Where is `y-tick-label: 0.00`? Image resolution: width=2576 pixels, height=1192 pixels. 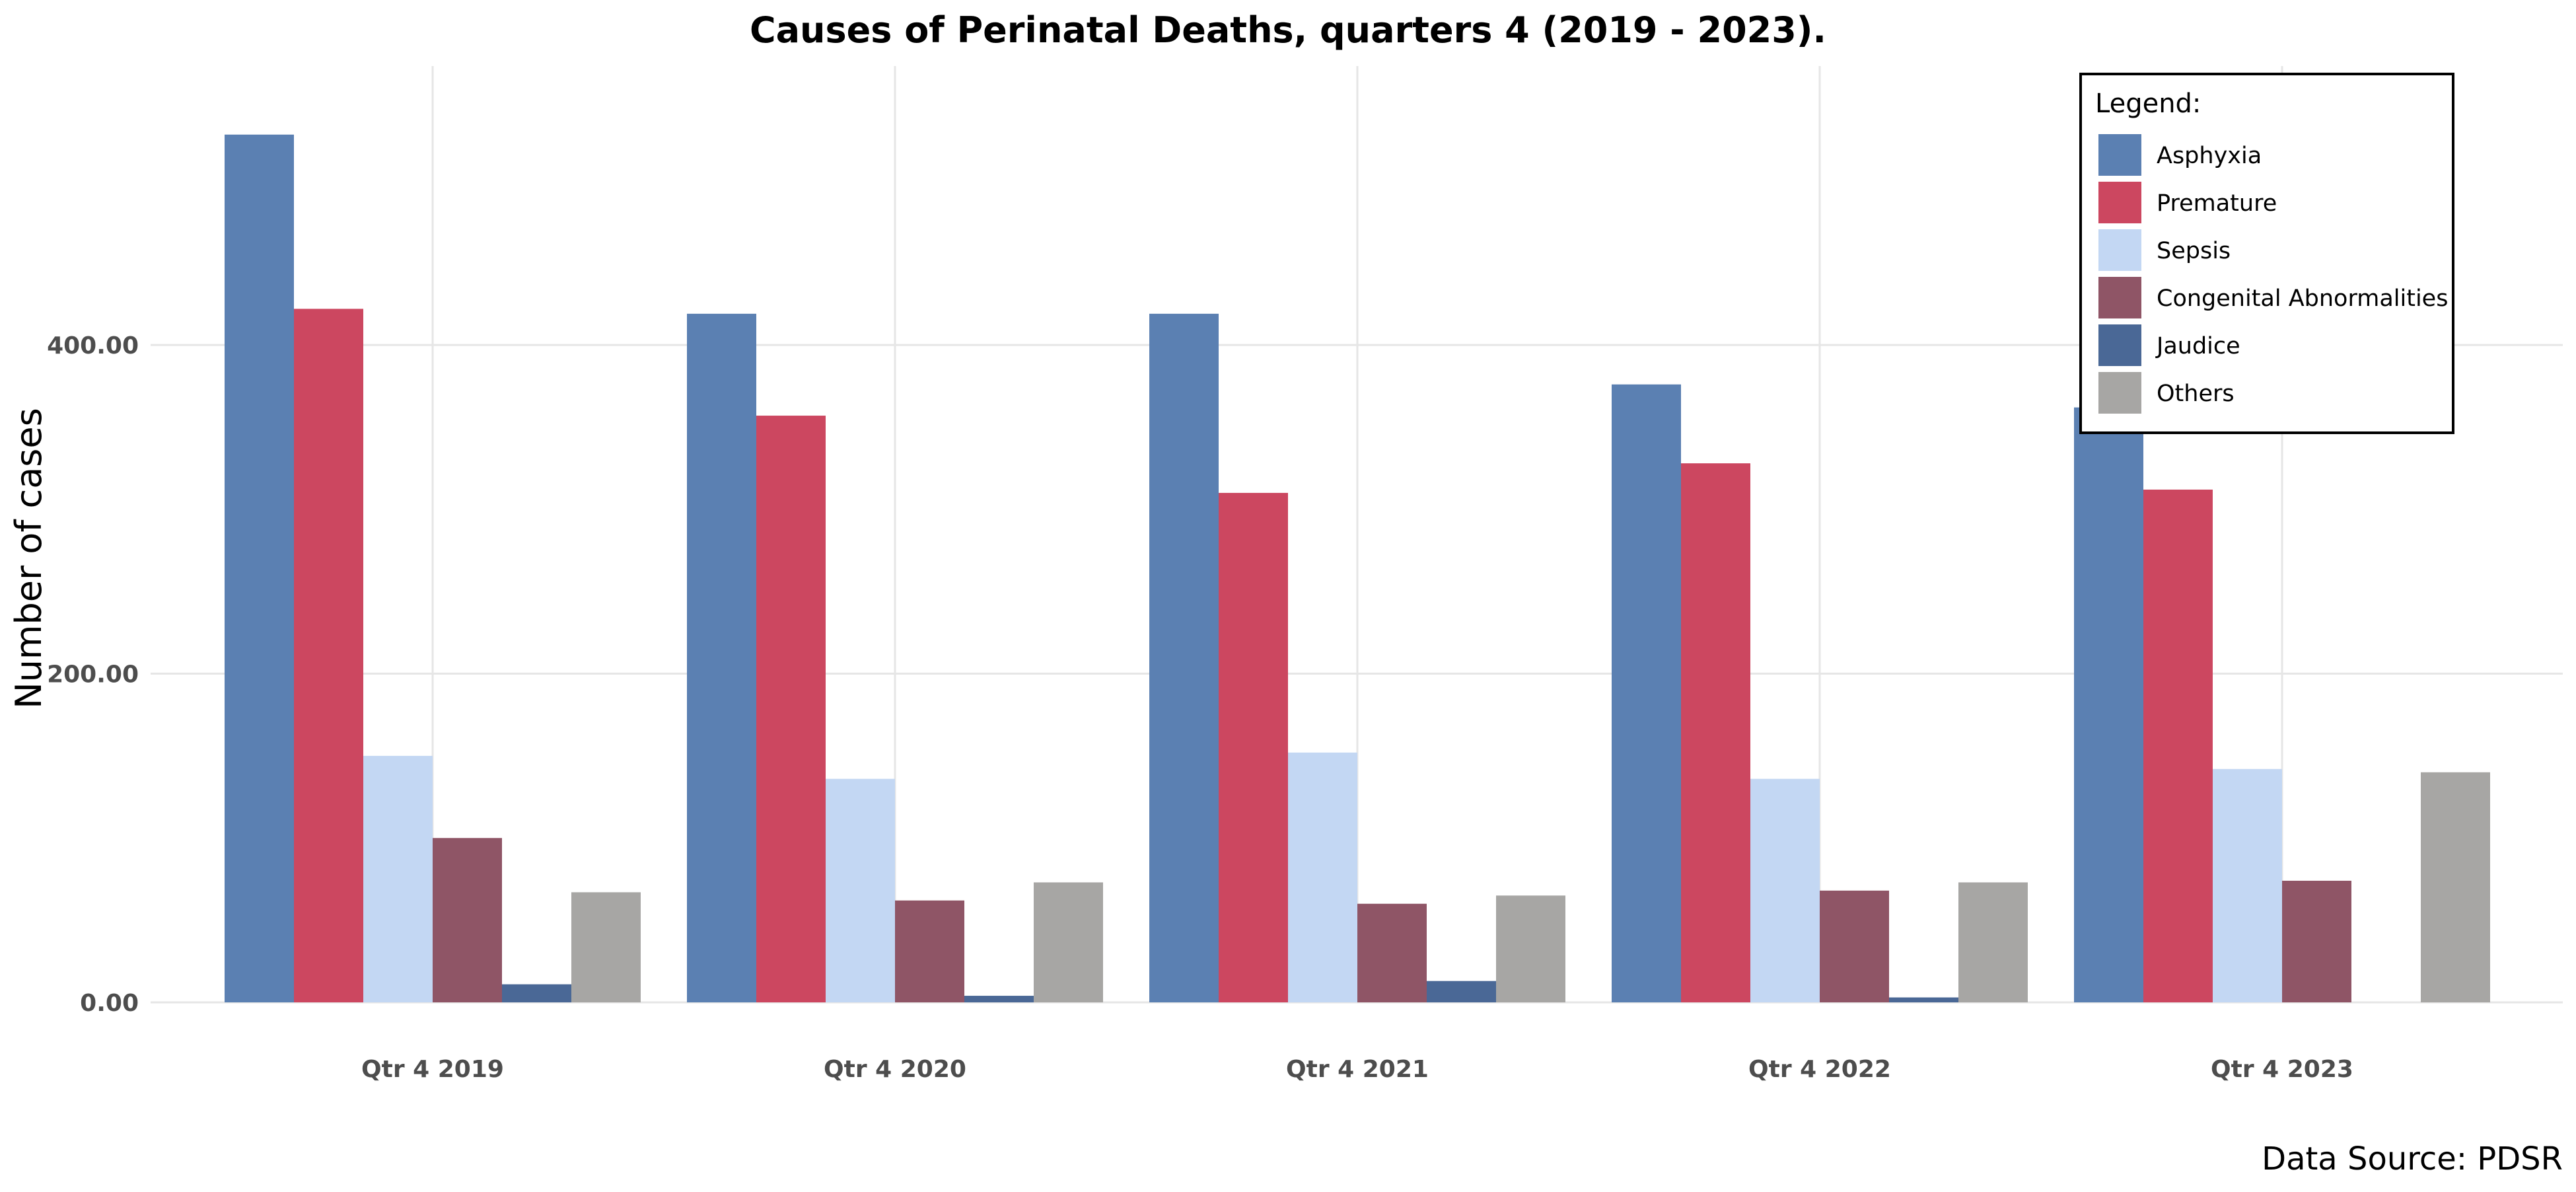
y-tick-label: 0.00 is located at coordinates (110, 1003).